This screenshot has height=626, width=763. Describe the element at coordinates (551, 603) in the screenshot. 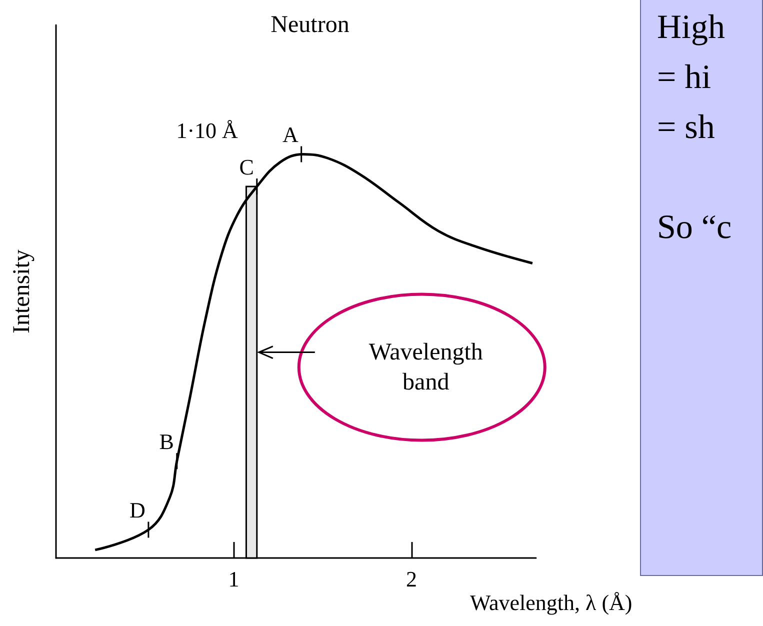

I see `x-axis-title: Wavelength, λ (Å)` at that location.